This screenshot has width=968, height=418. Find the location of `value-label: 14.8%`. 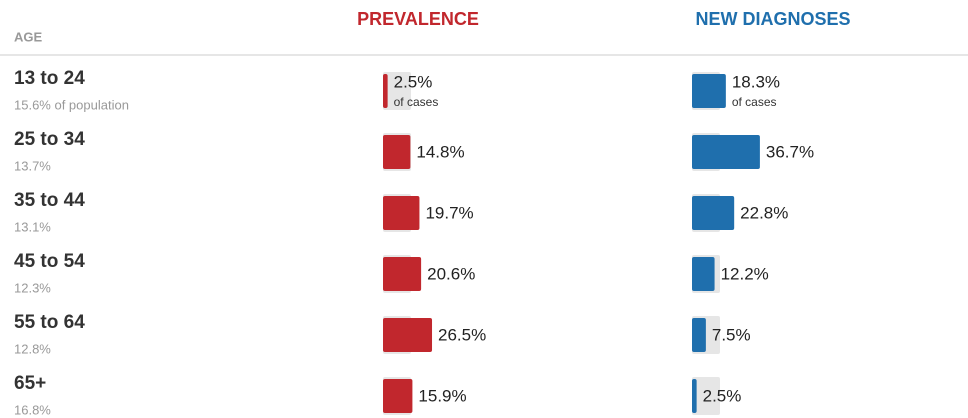

value-label: 14.8% is located at coordinates (440, 151).